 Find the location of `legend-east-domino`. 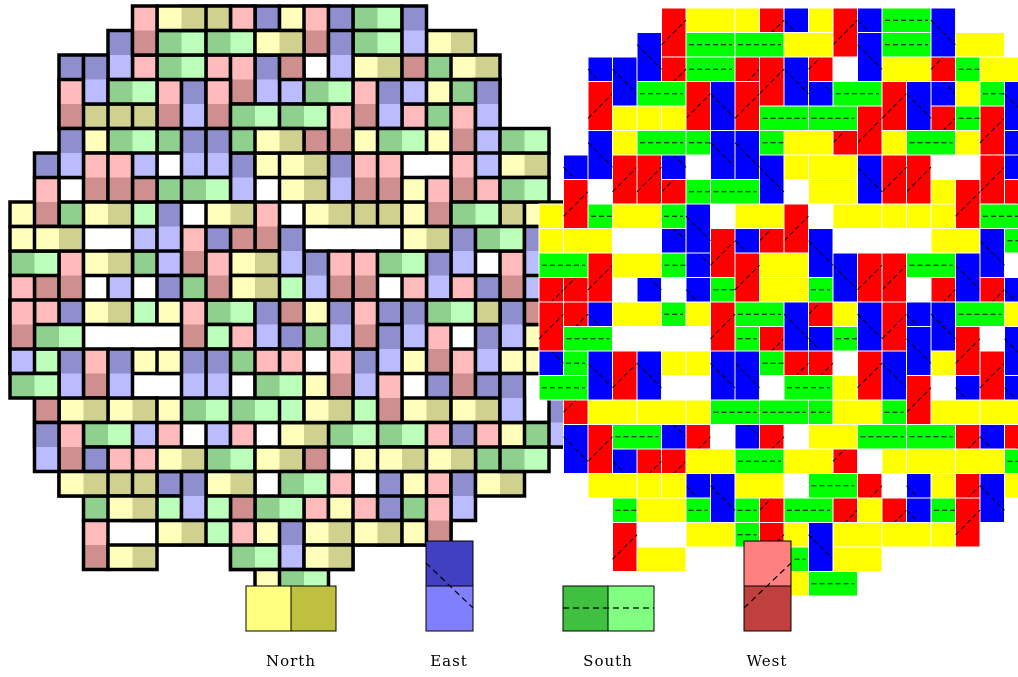

legend-east-domino is located at coordinates (449, 586).